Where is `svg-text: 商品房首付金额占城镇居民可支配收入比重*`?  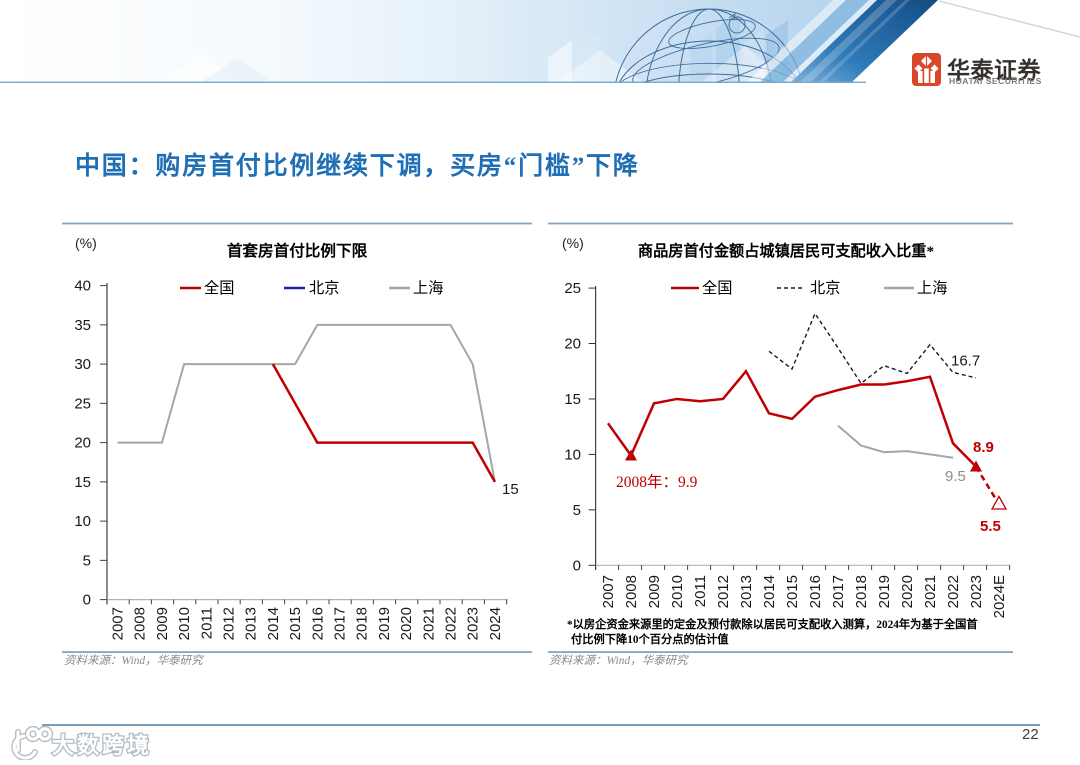 svg-text: 商品房首付金额占城镇居民可支配收入比重* is located at coordinates (786, 251).